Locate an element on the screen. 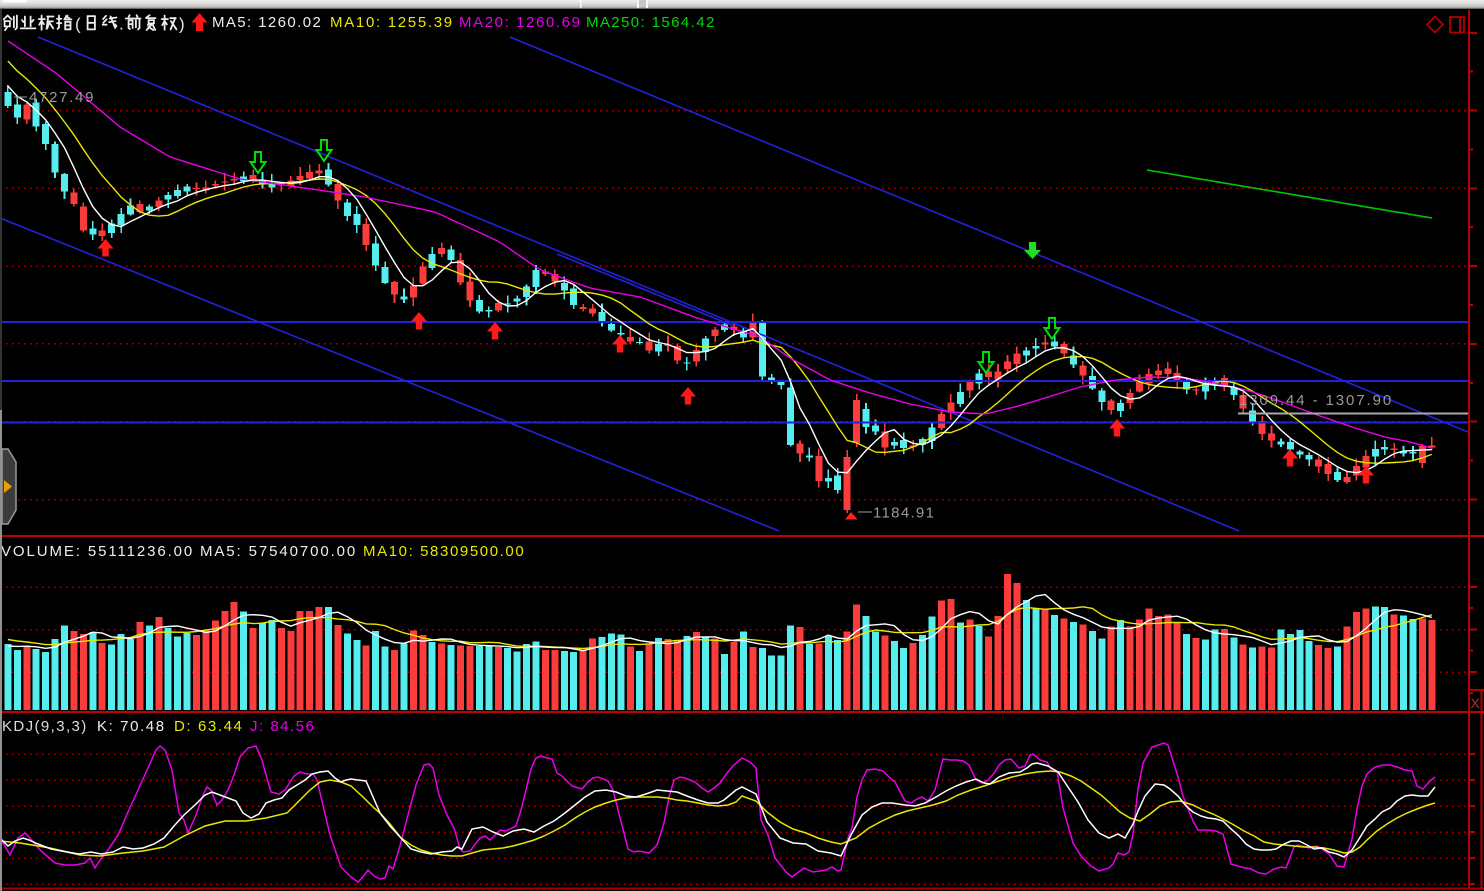  svg-text: 1309.44 - 1307.90 is located at coordinates (1316, 400).